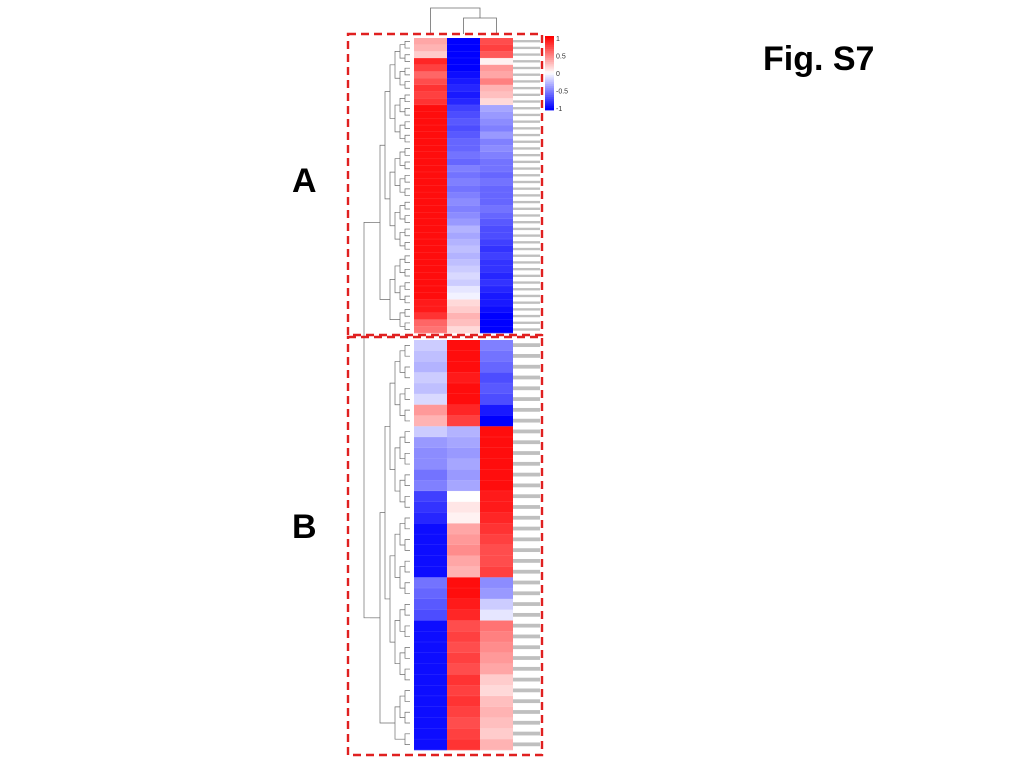 Image resolution: width=1024 pixels, height=768 pixels. What do you see at coordinates (386, 393) in the screenshot?
I see `row-dendrogram` at bounding box center [386, 393].